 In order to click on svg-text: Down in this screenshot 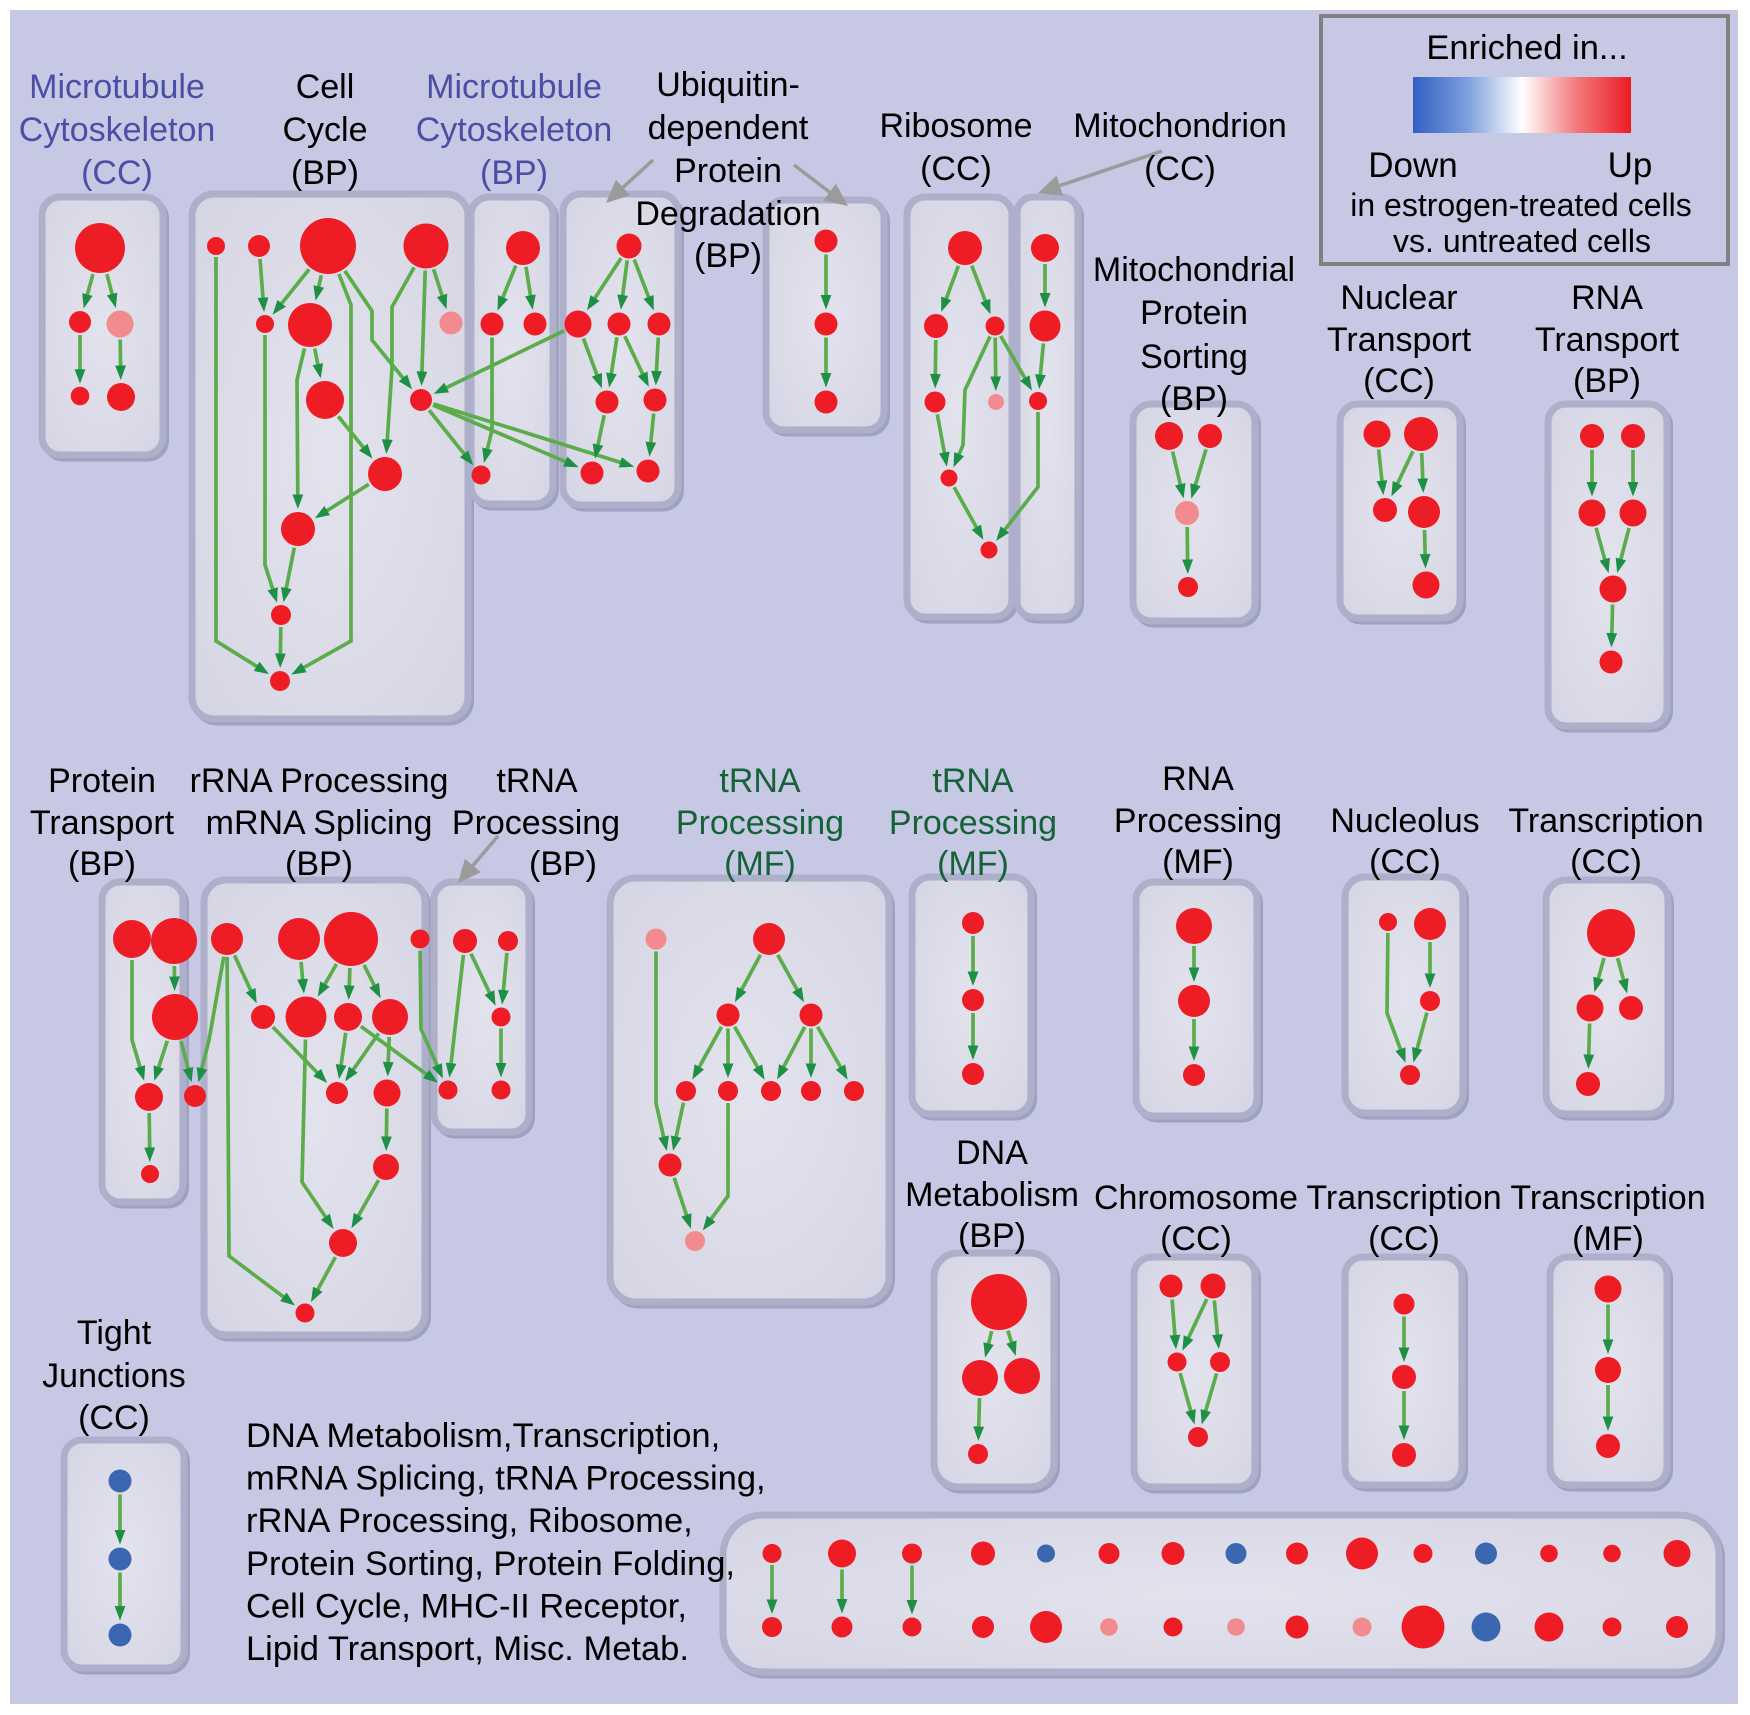, I will do `click(1412, 165)`.